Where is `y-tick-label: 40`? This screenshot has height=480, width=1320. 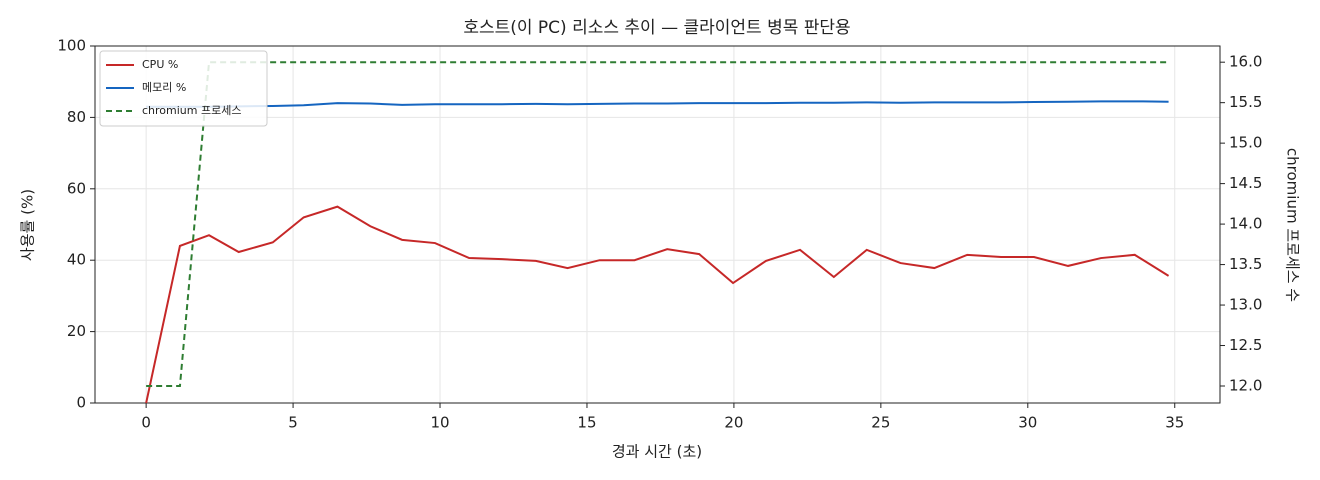
y-tick-label: 40 is located at coordinates (76, 260).